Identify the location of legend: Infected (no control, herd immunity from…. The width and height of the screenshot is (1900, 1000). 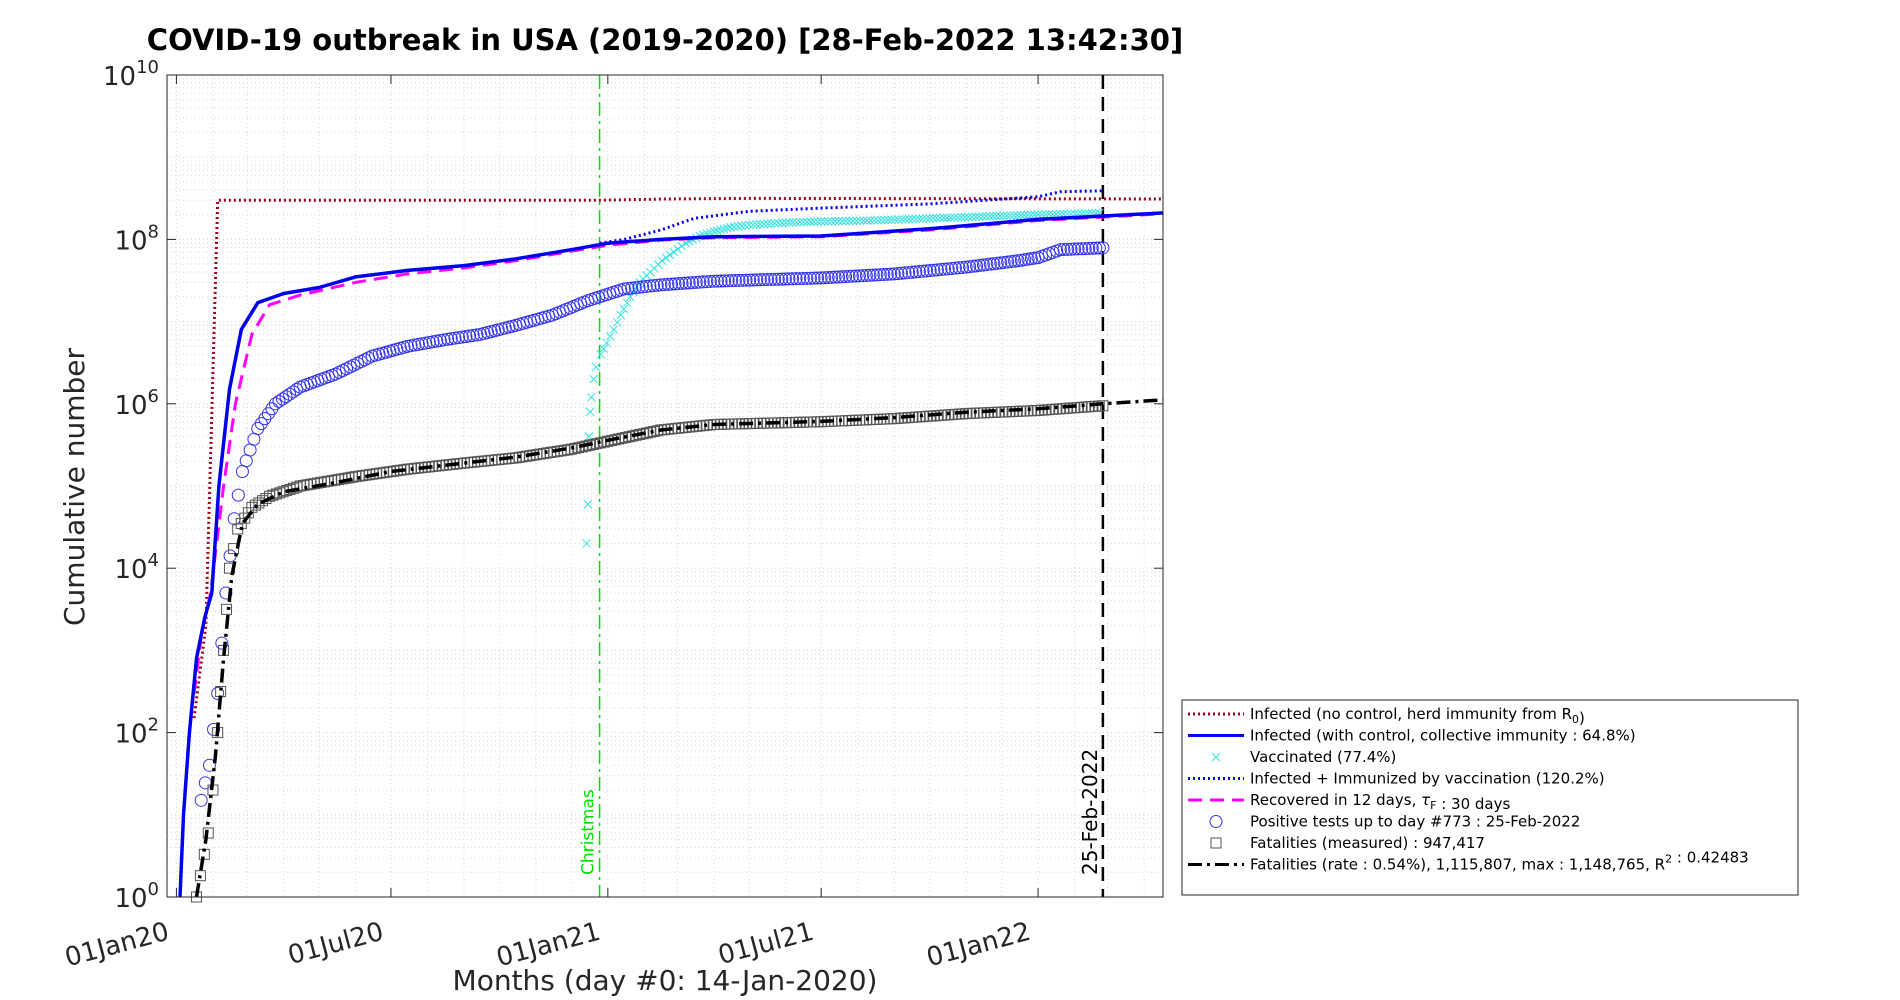
(1490, 797).